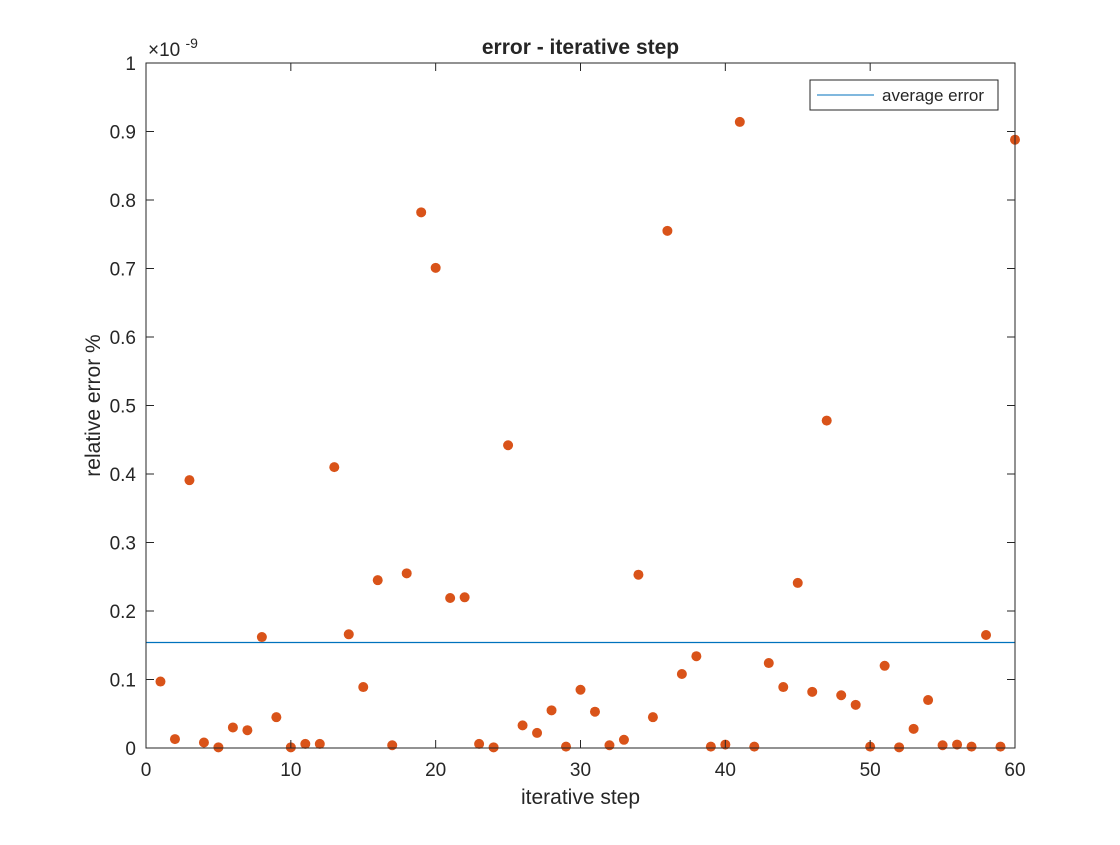 The image size is (1120, 845). What do you see at coordinates (123, 407) in the screenshot?
I see `y-tick-label: 0.5` at bounding box center [123, 407].